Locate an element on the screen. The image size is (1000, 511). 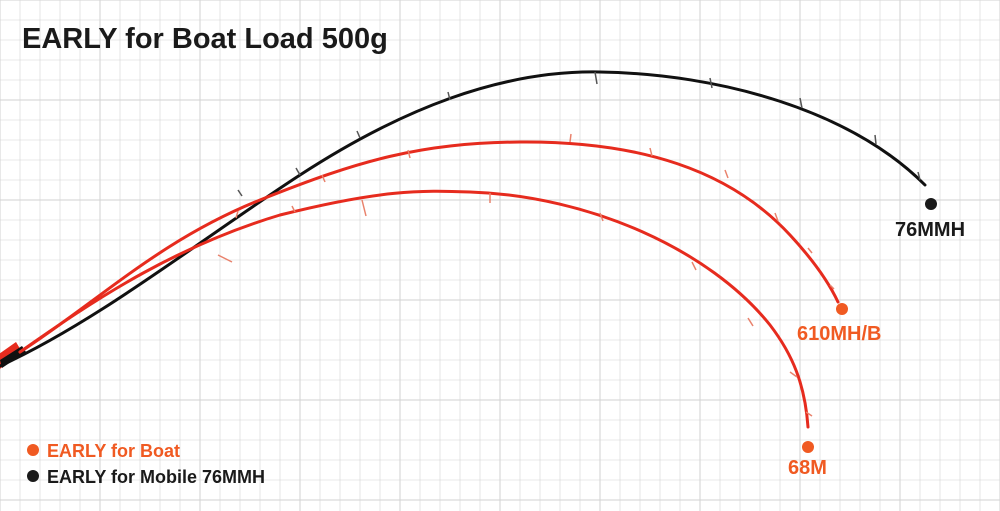
legend: EARLY for Boat EARLY for Mobile 76MMH is located at coordinates (146, 464).